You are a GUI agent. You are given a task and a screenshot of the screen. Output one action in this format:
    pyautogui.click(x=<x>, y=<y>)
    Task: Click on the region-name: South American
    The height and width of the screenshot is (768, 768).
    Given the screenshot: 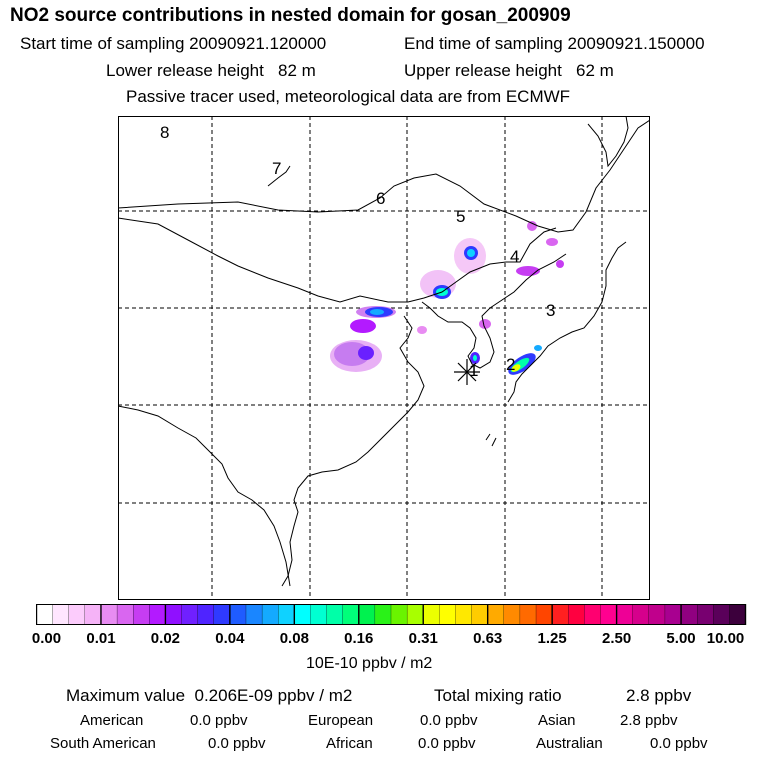 What is the action you would take?
    pyautogui.click(x=103, y=743)
    